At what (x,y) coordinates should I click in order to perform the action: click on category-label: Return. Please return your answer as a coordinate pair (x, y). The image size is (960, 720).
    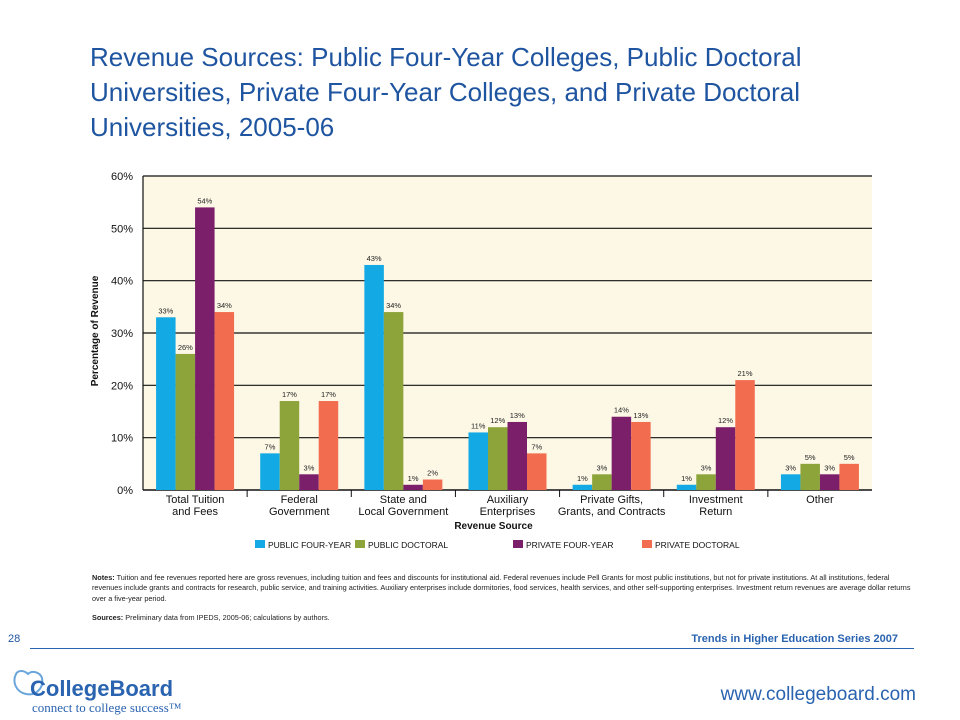
    Looking at the image, I should click on (715, 512).